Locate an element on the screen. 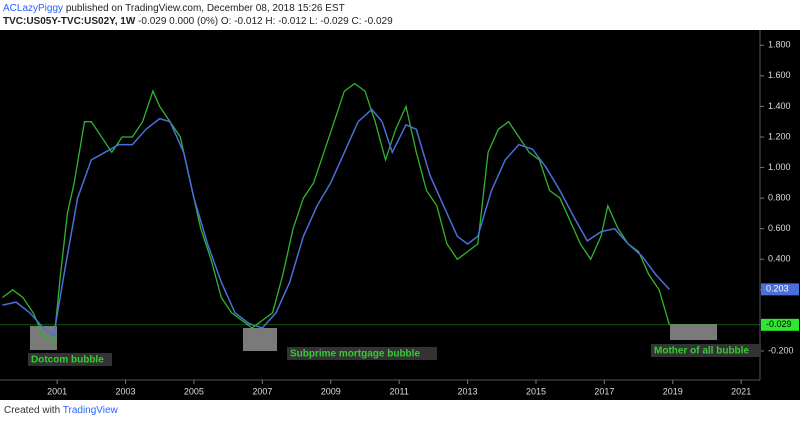  x-tick-label: 2021 is located at coordinates (741, 391).